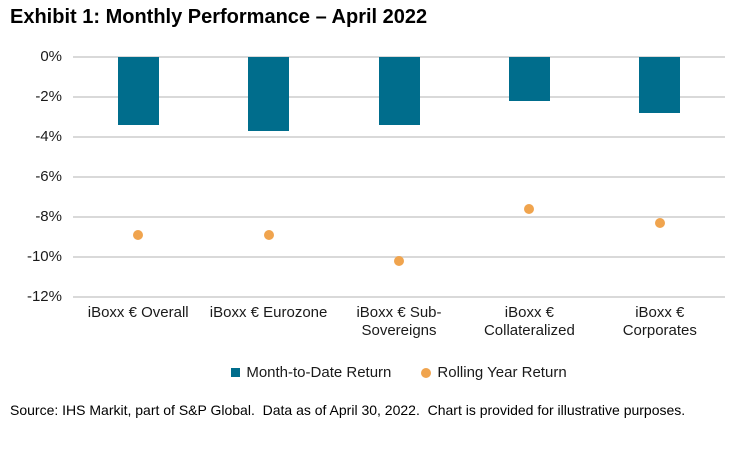 This screenshot has height=461, width=736. Describe the element at coordinates (502, 372) in the screenshot. I see `legend-label-rolling-year: Rolling Year Return` at that location.